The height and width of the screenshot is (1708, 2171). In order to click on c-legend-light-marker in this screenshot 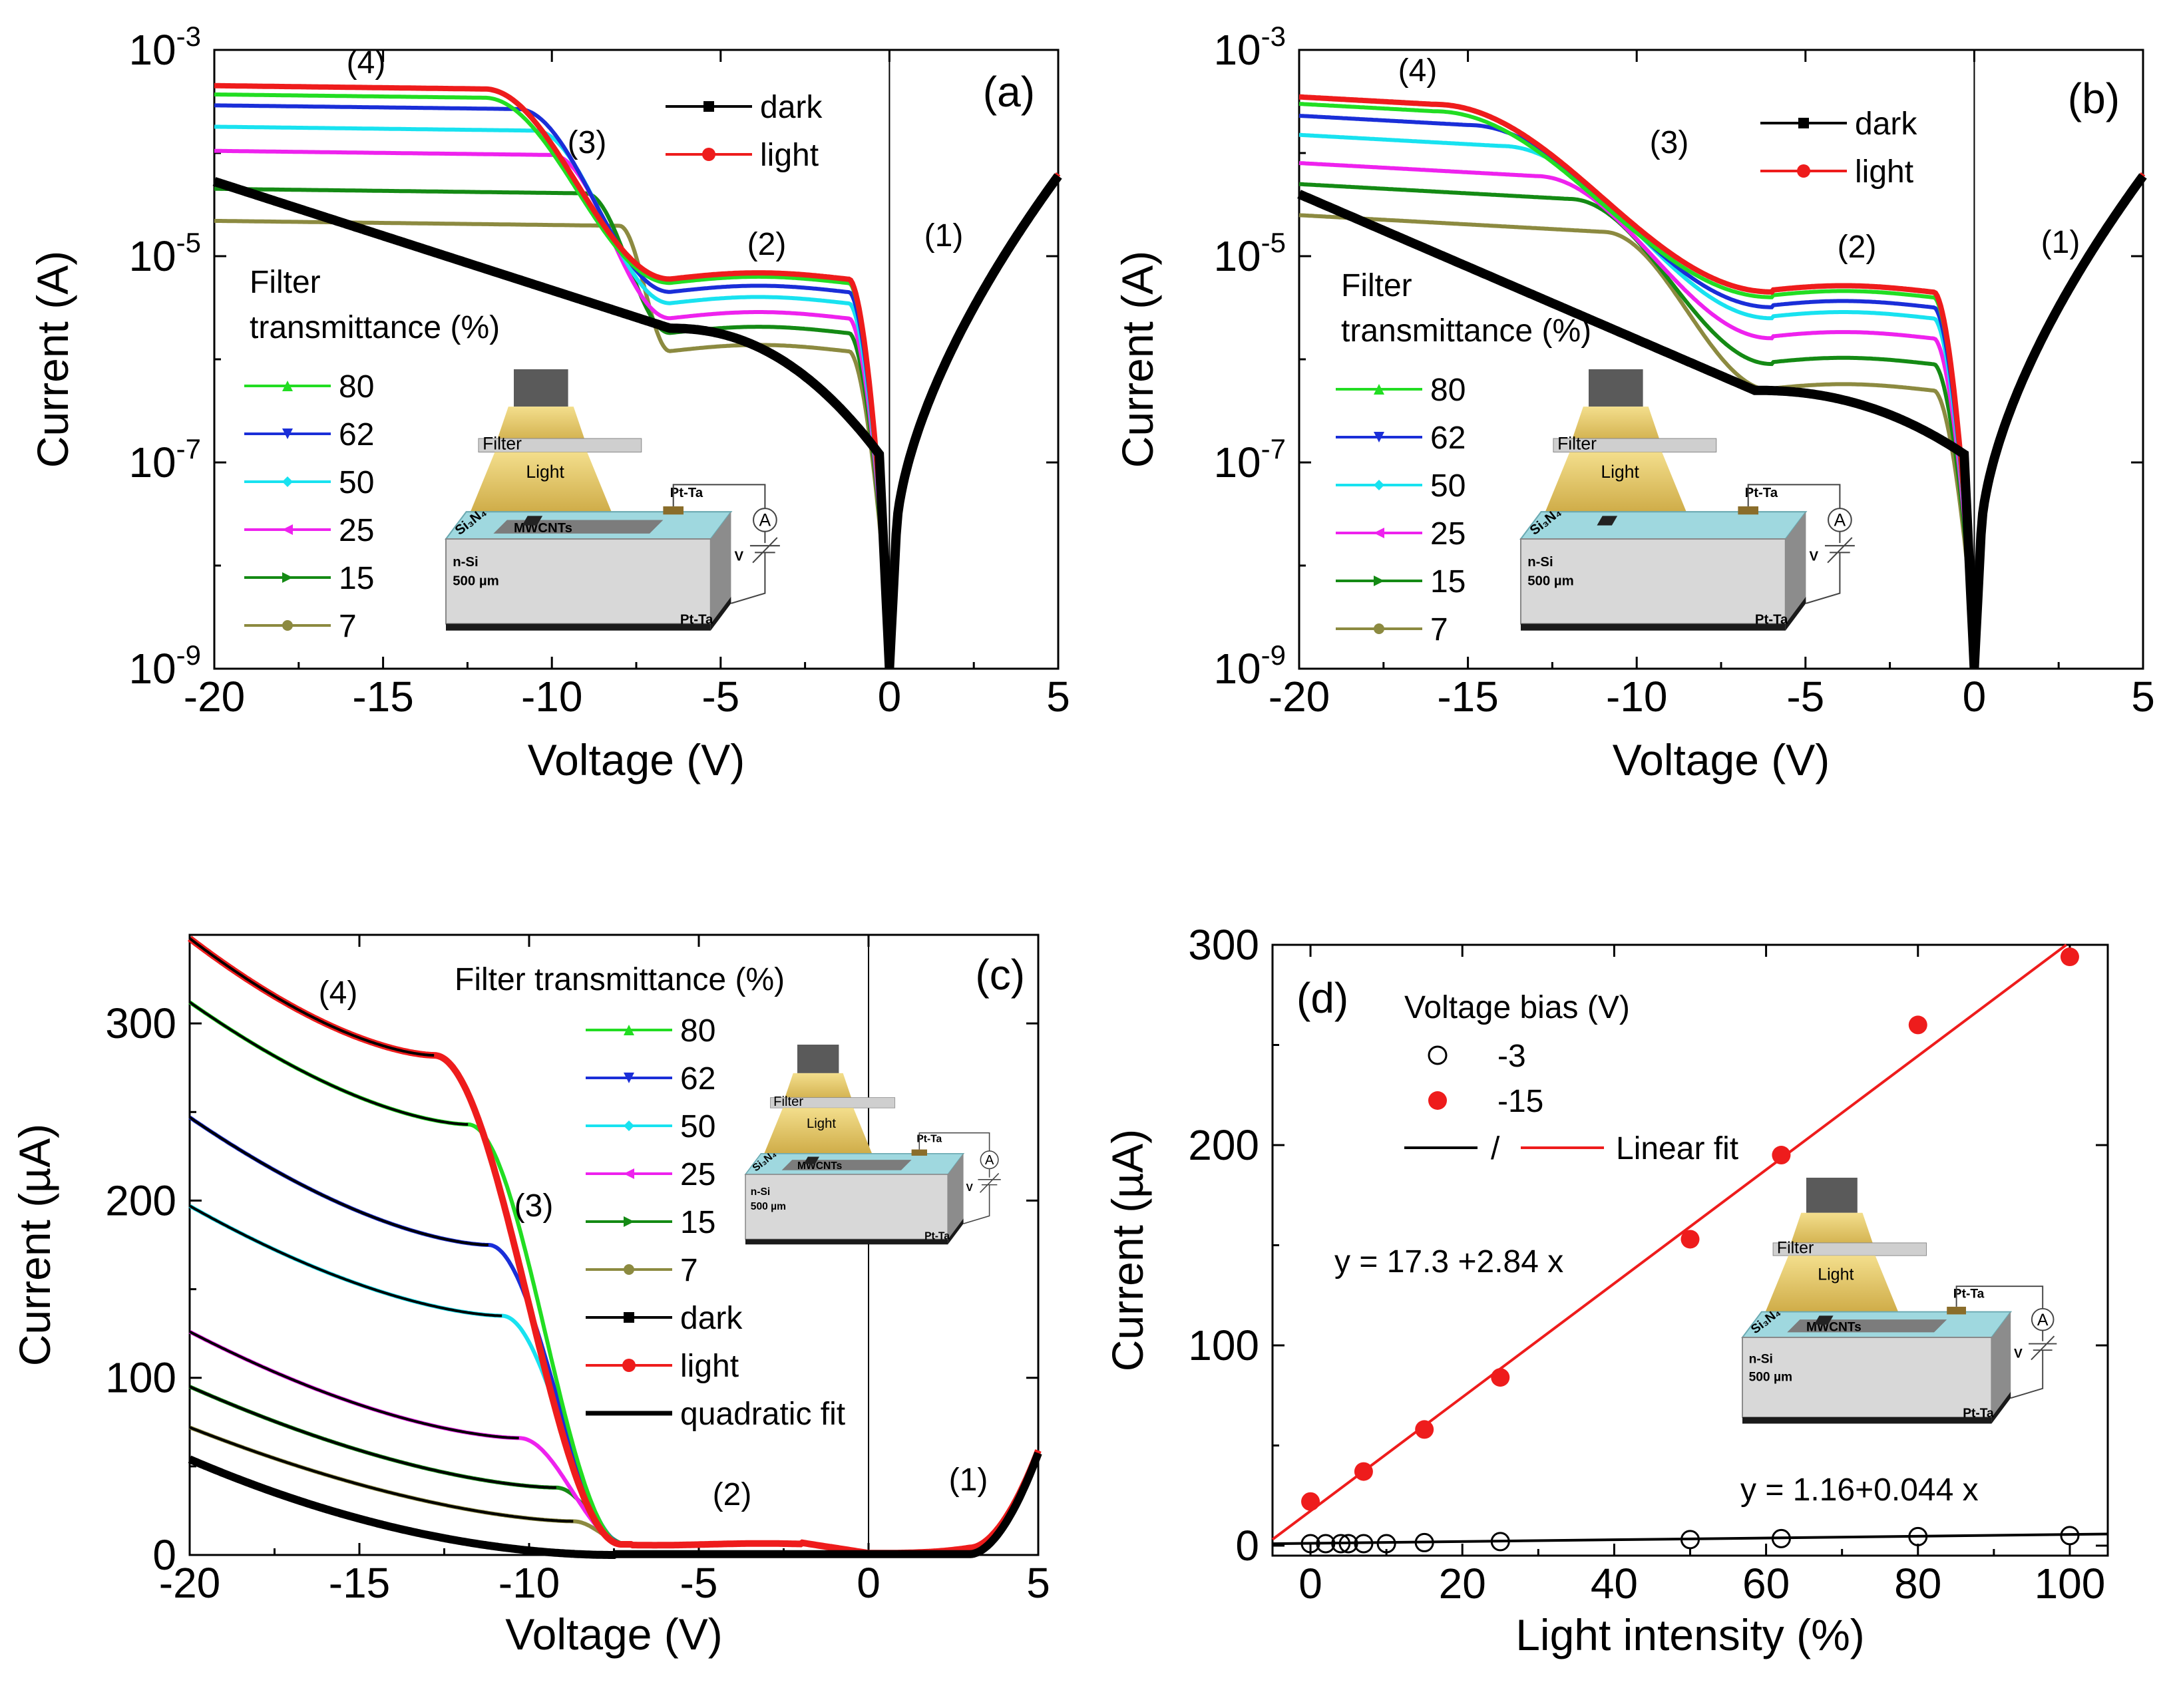, I will do `click(629, 1366)`.